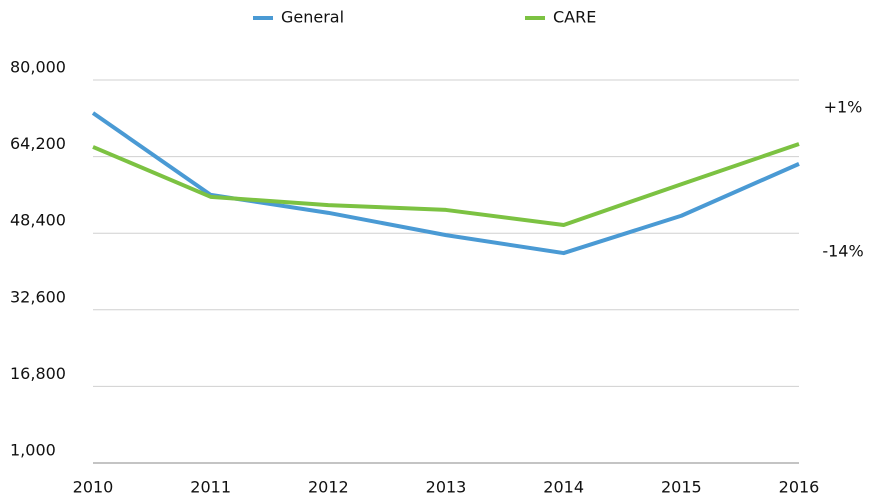  I want to click on x-tick-label: 2012, so click(328, 487).